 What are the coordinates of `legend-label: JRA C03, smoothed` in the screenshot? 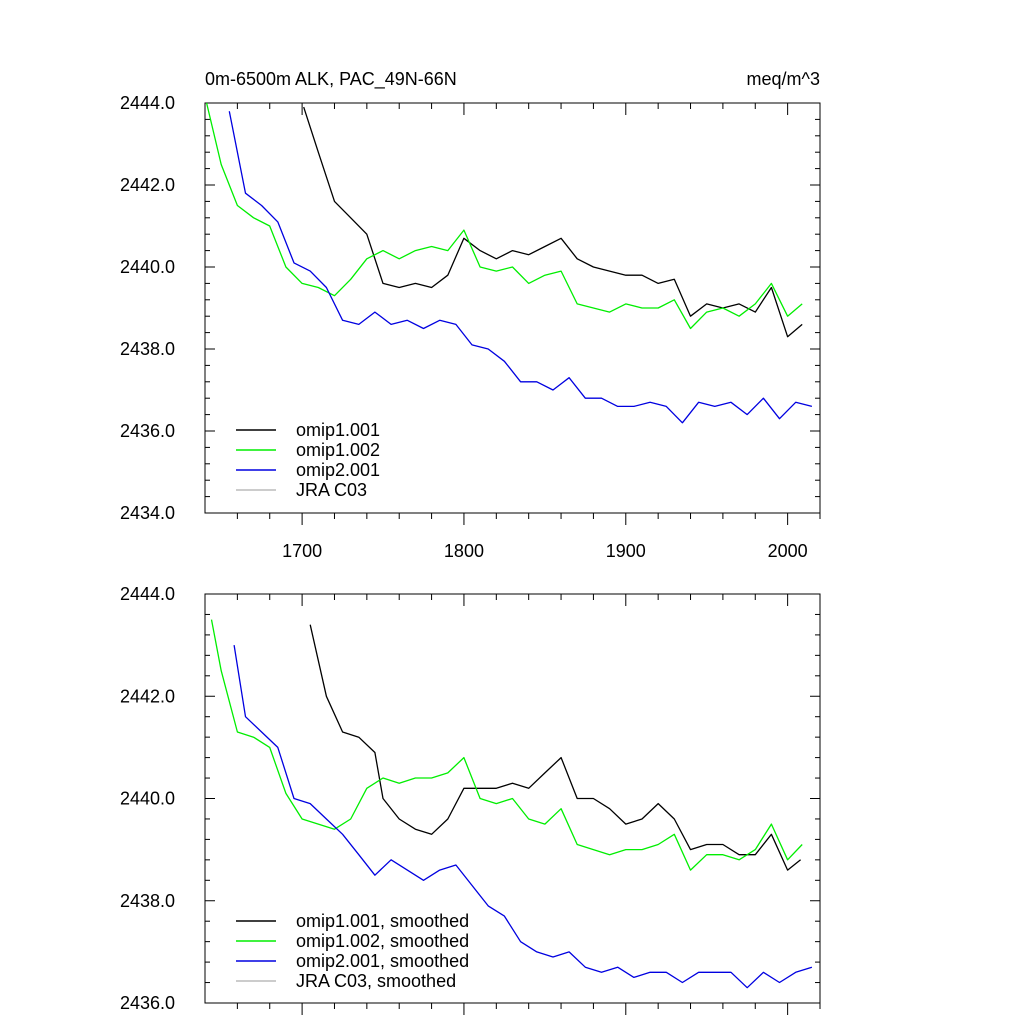 It's located at (376, 981).